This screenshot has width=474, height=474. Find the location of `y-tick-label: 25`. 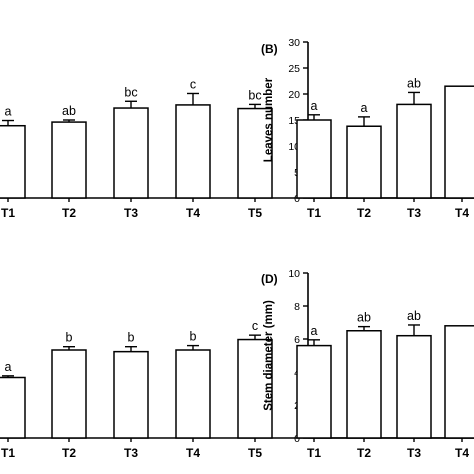

y-tick-label: 25 is located at coordinates (294, 69).